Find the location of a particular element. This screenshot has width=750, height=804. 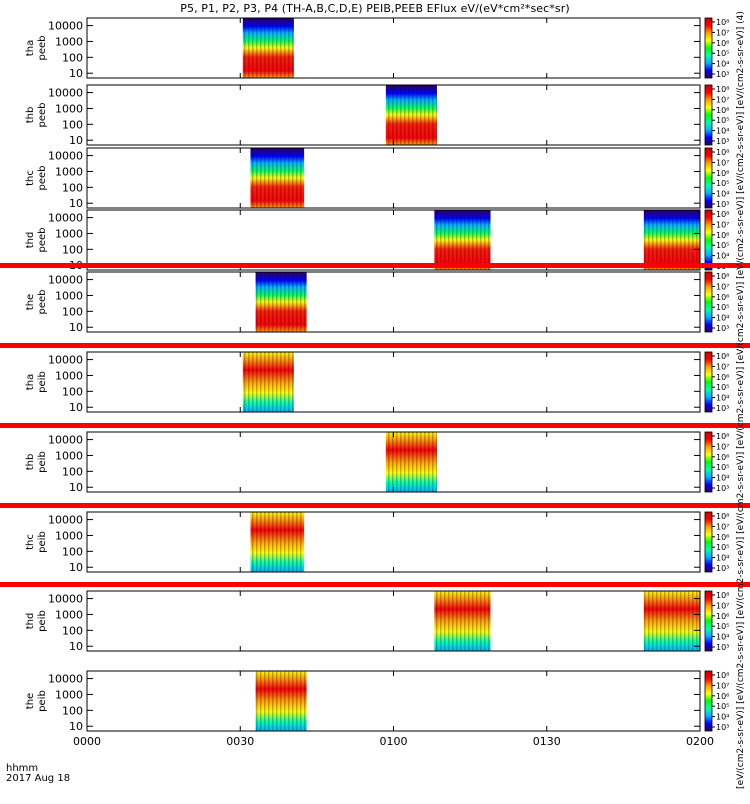

x-axis-label: hhmm 2017 Aug 18 is located at coordinates (38, 774).